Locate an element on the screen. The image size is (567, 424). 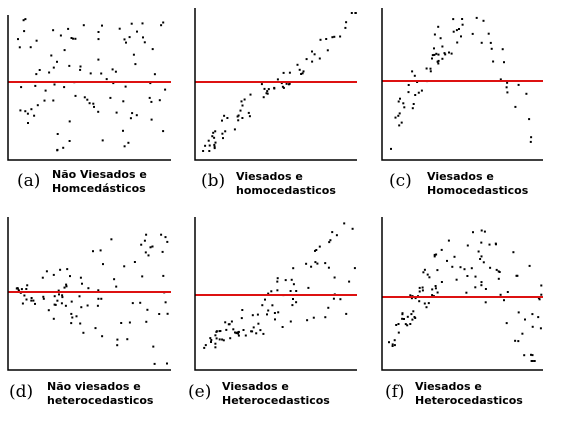
panel-f-caption-line1: Viesados e is located at coordinates (448, 386).